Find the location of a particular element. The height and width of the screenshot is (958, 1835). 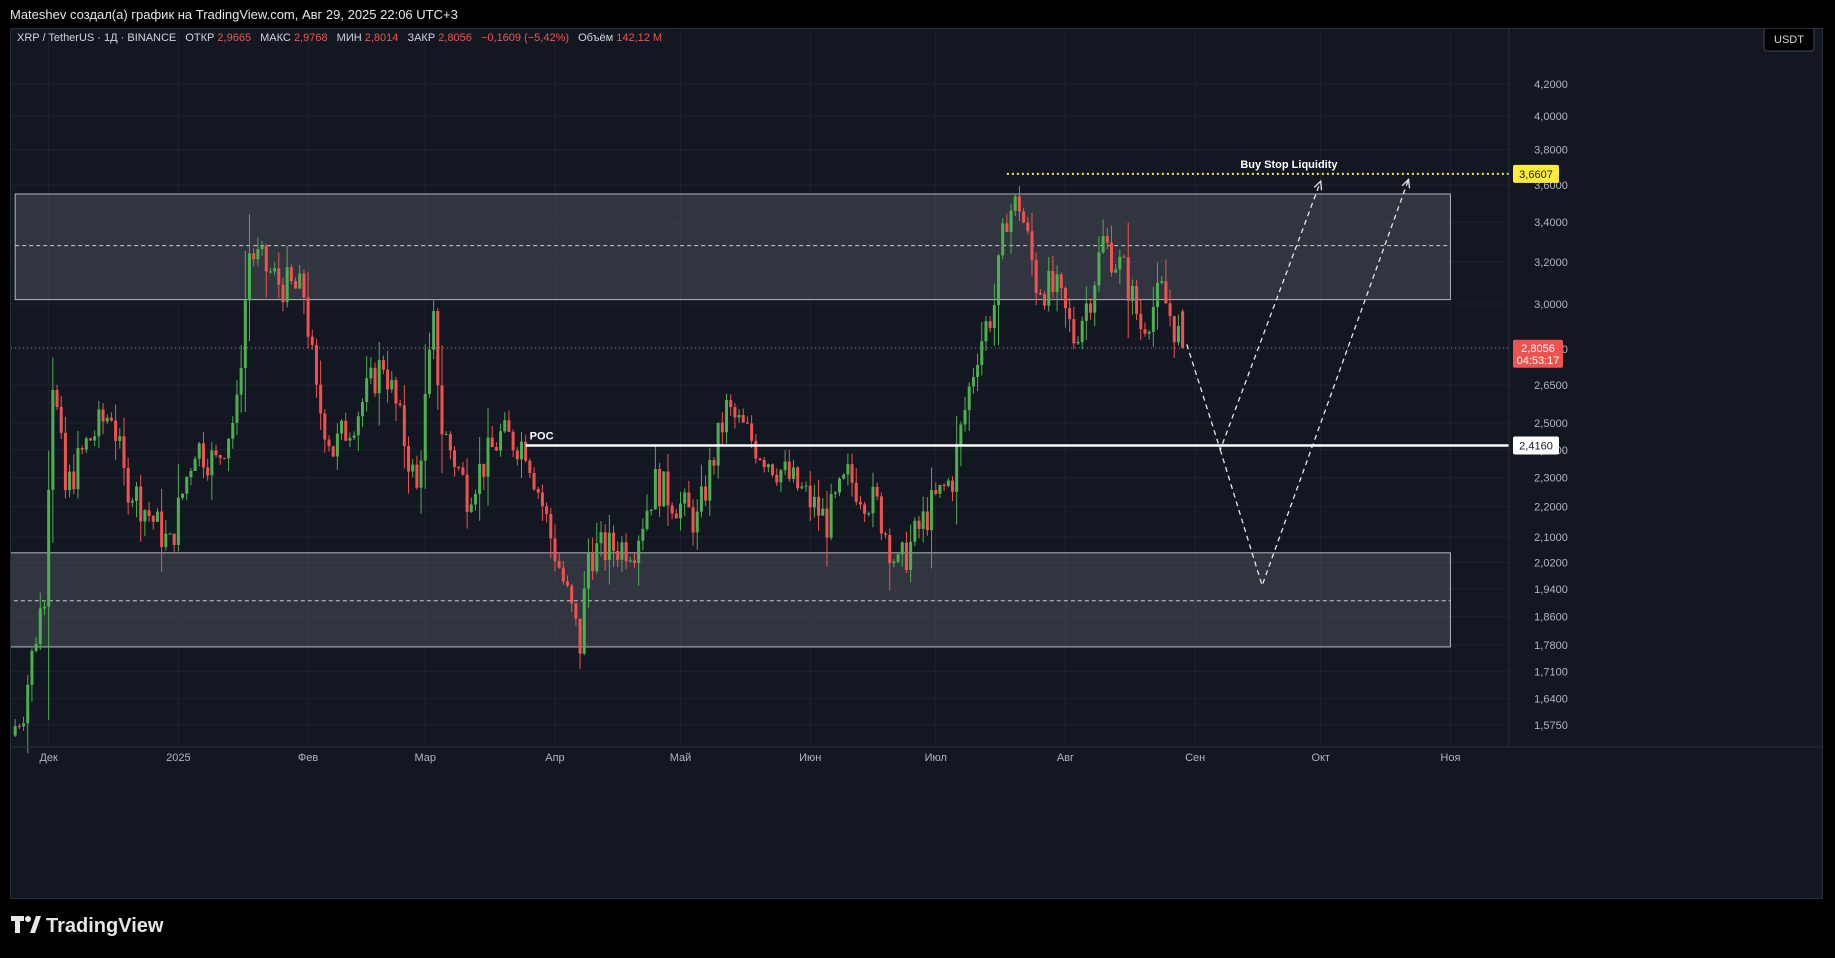

time-tick-label: Июн is located at coordinates (810, 758).